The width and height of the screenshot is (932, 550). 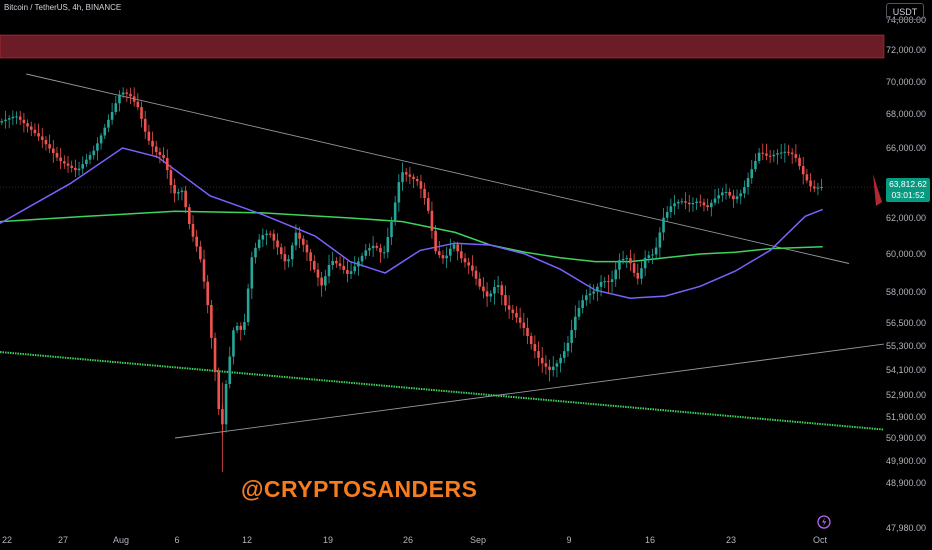 I want to click on price-tick-label: 68,000.00, so click(x=906, y=114).